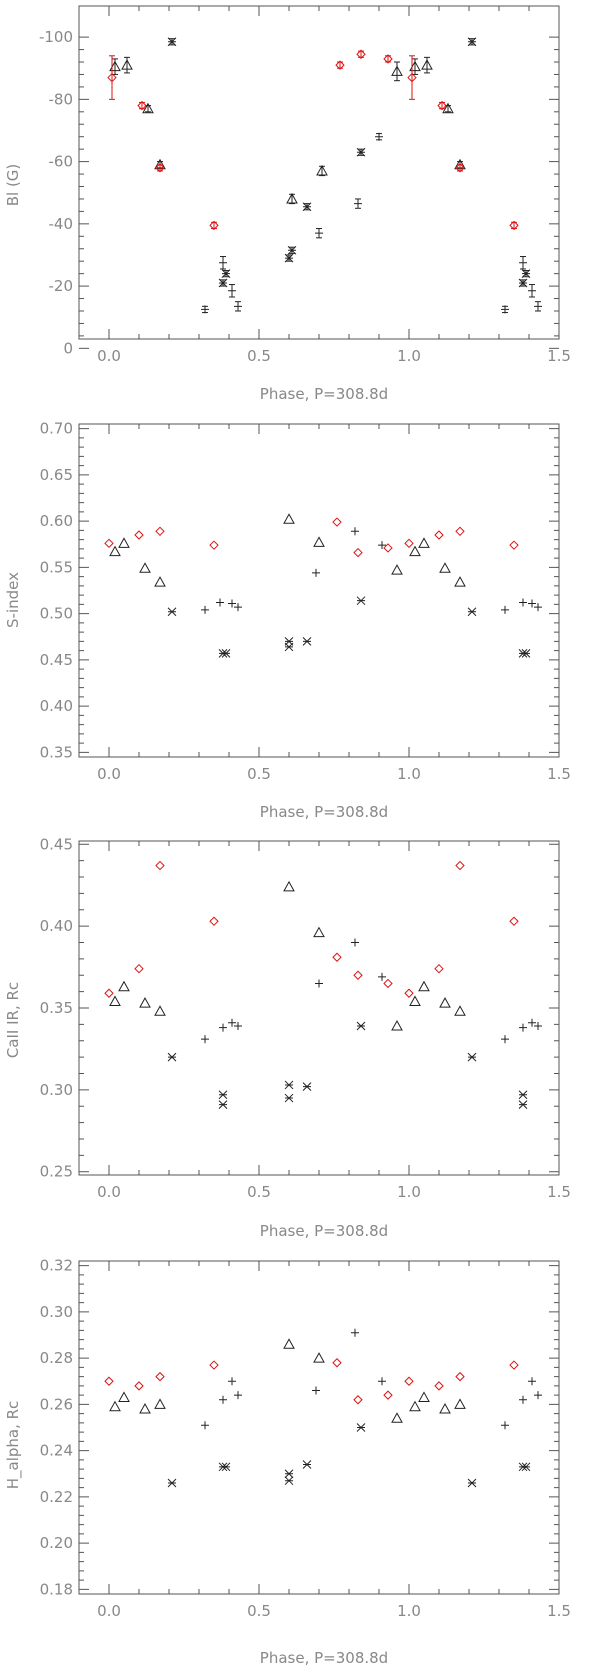 The width and height of the screenshot is (600, 1674). What do you see at coordinates (56, 1404) in the screenshot?
I see `y-tick-label: 0.26` at bounding box center [56, 1404].